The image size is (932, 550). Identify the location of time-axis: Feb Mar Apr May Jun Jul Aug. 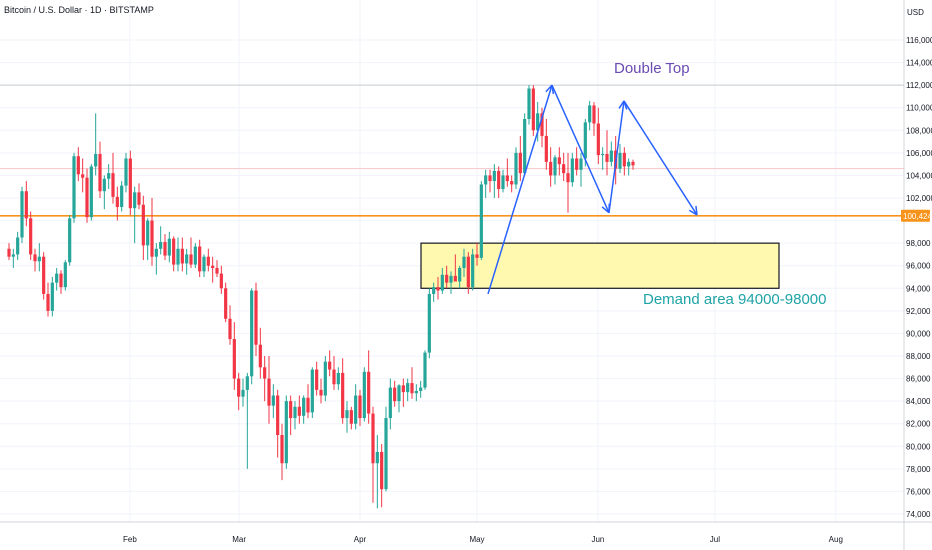
(483, 539).